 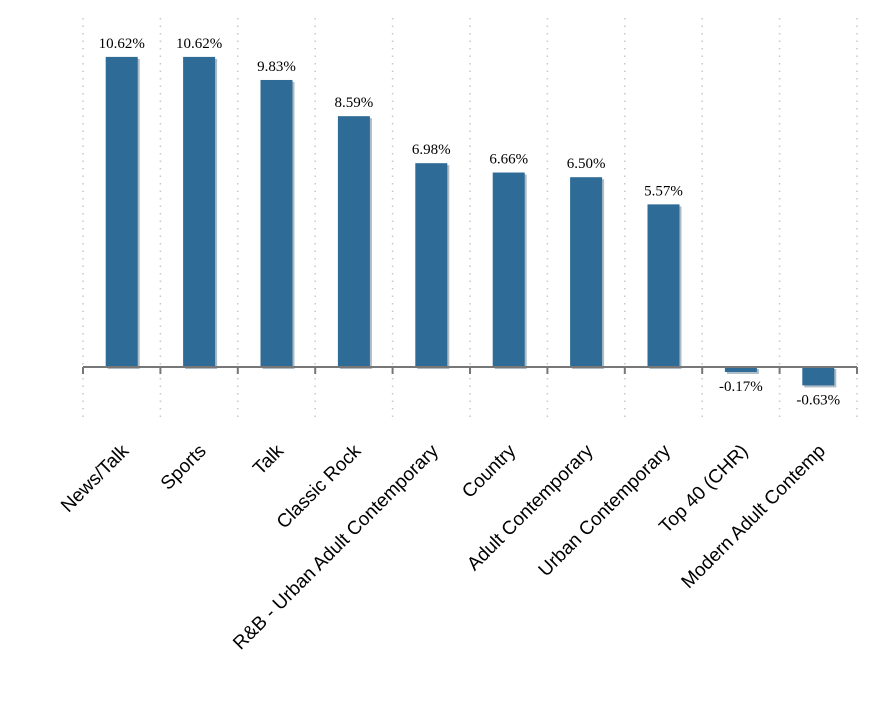 What do you see at coordinates (754, 517) in the screenshot?
I see `category-label: Modern Adult Contemp` at bounding box center [754, 517].